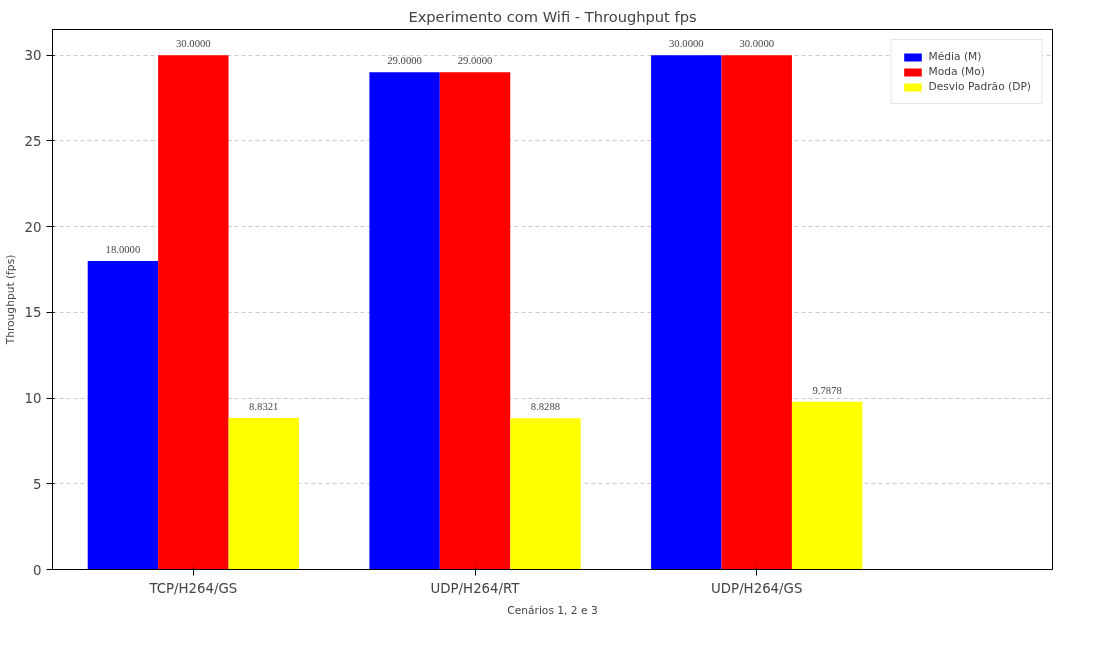 The height and width of the screenshot is (661, 1110). Describe the element at coordinates (37, 484) in the screenshot. I see `y-tick-label: 5` at that location.